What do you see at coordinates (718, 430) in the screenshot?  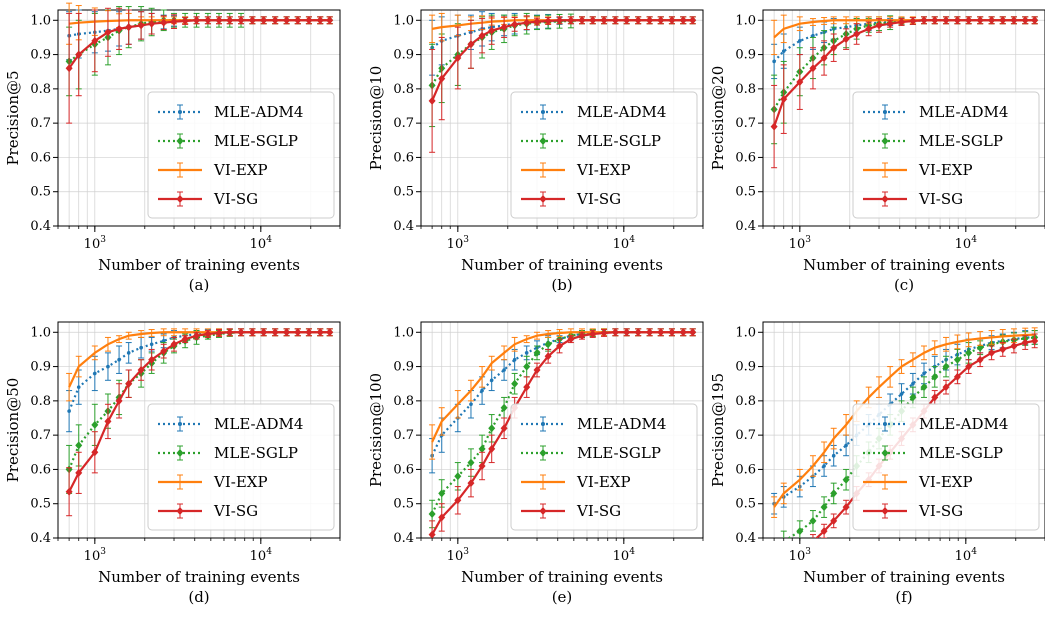 I see `y-axis-label: Precision@195` at bounding box center [718, 430].